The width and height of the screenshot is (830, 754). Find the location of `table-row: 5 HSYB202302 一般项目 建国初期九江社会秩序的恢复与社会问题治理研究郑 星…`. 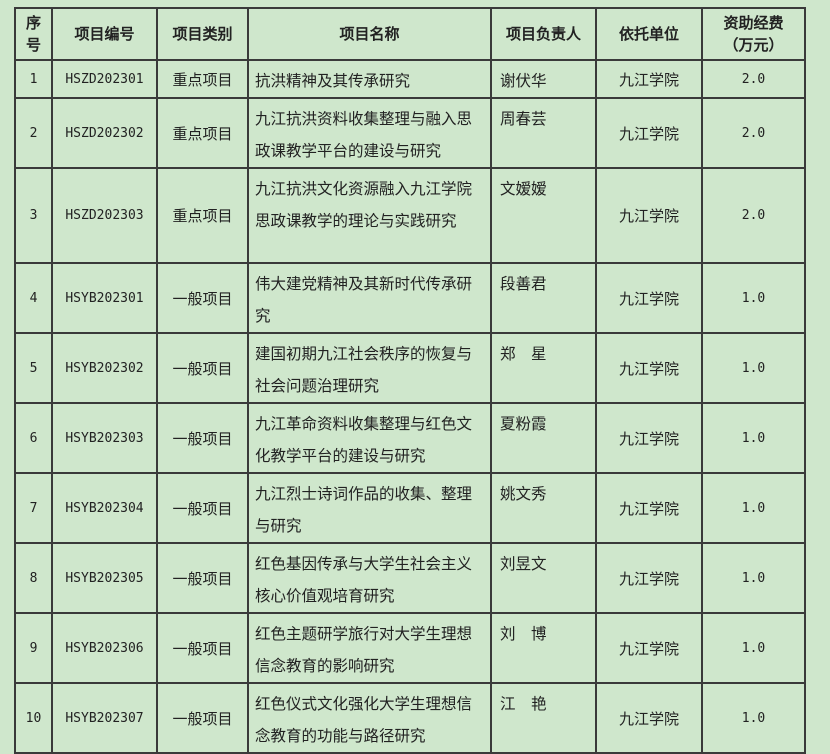

table-row: 5 HSYB202302 一般项目 建国初期九江社会秩序的恢复与社会问题治理研究郑 星… is located at coordinates (410, 368).